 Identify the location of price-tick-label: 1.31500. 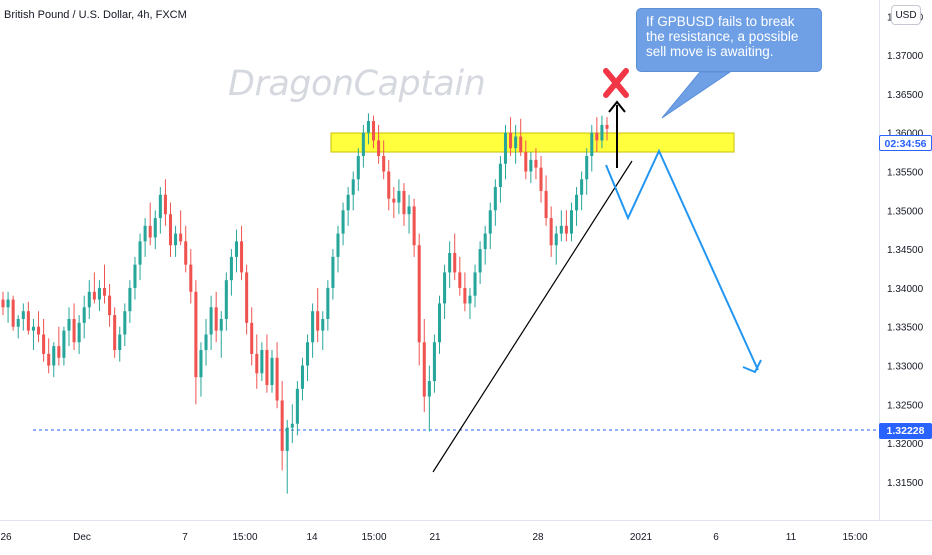
(905, 483).